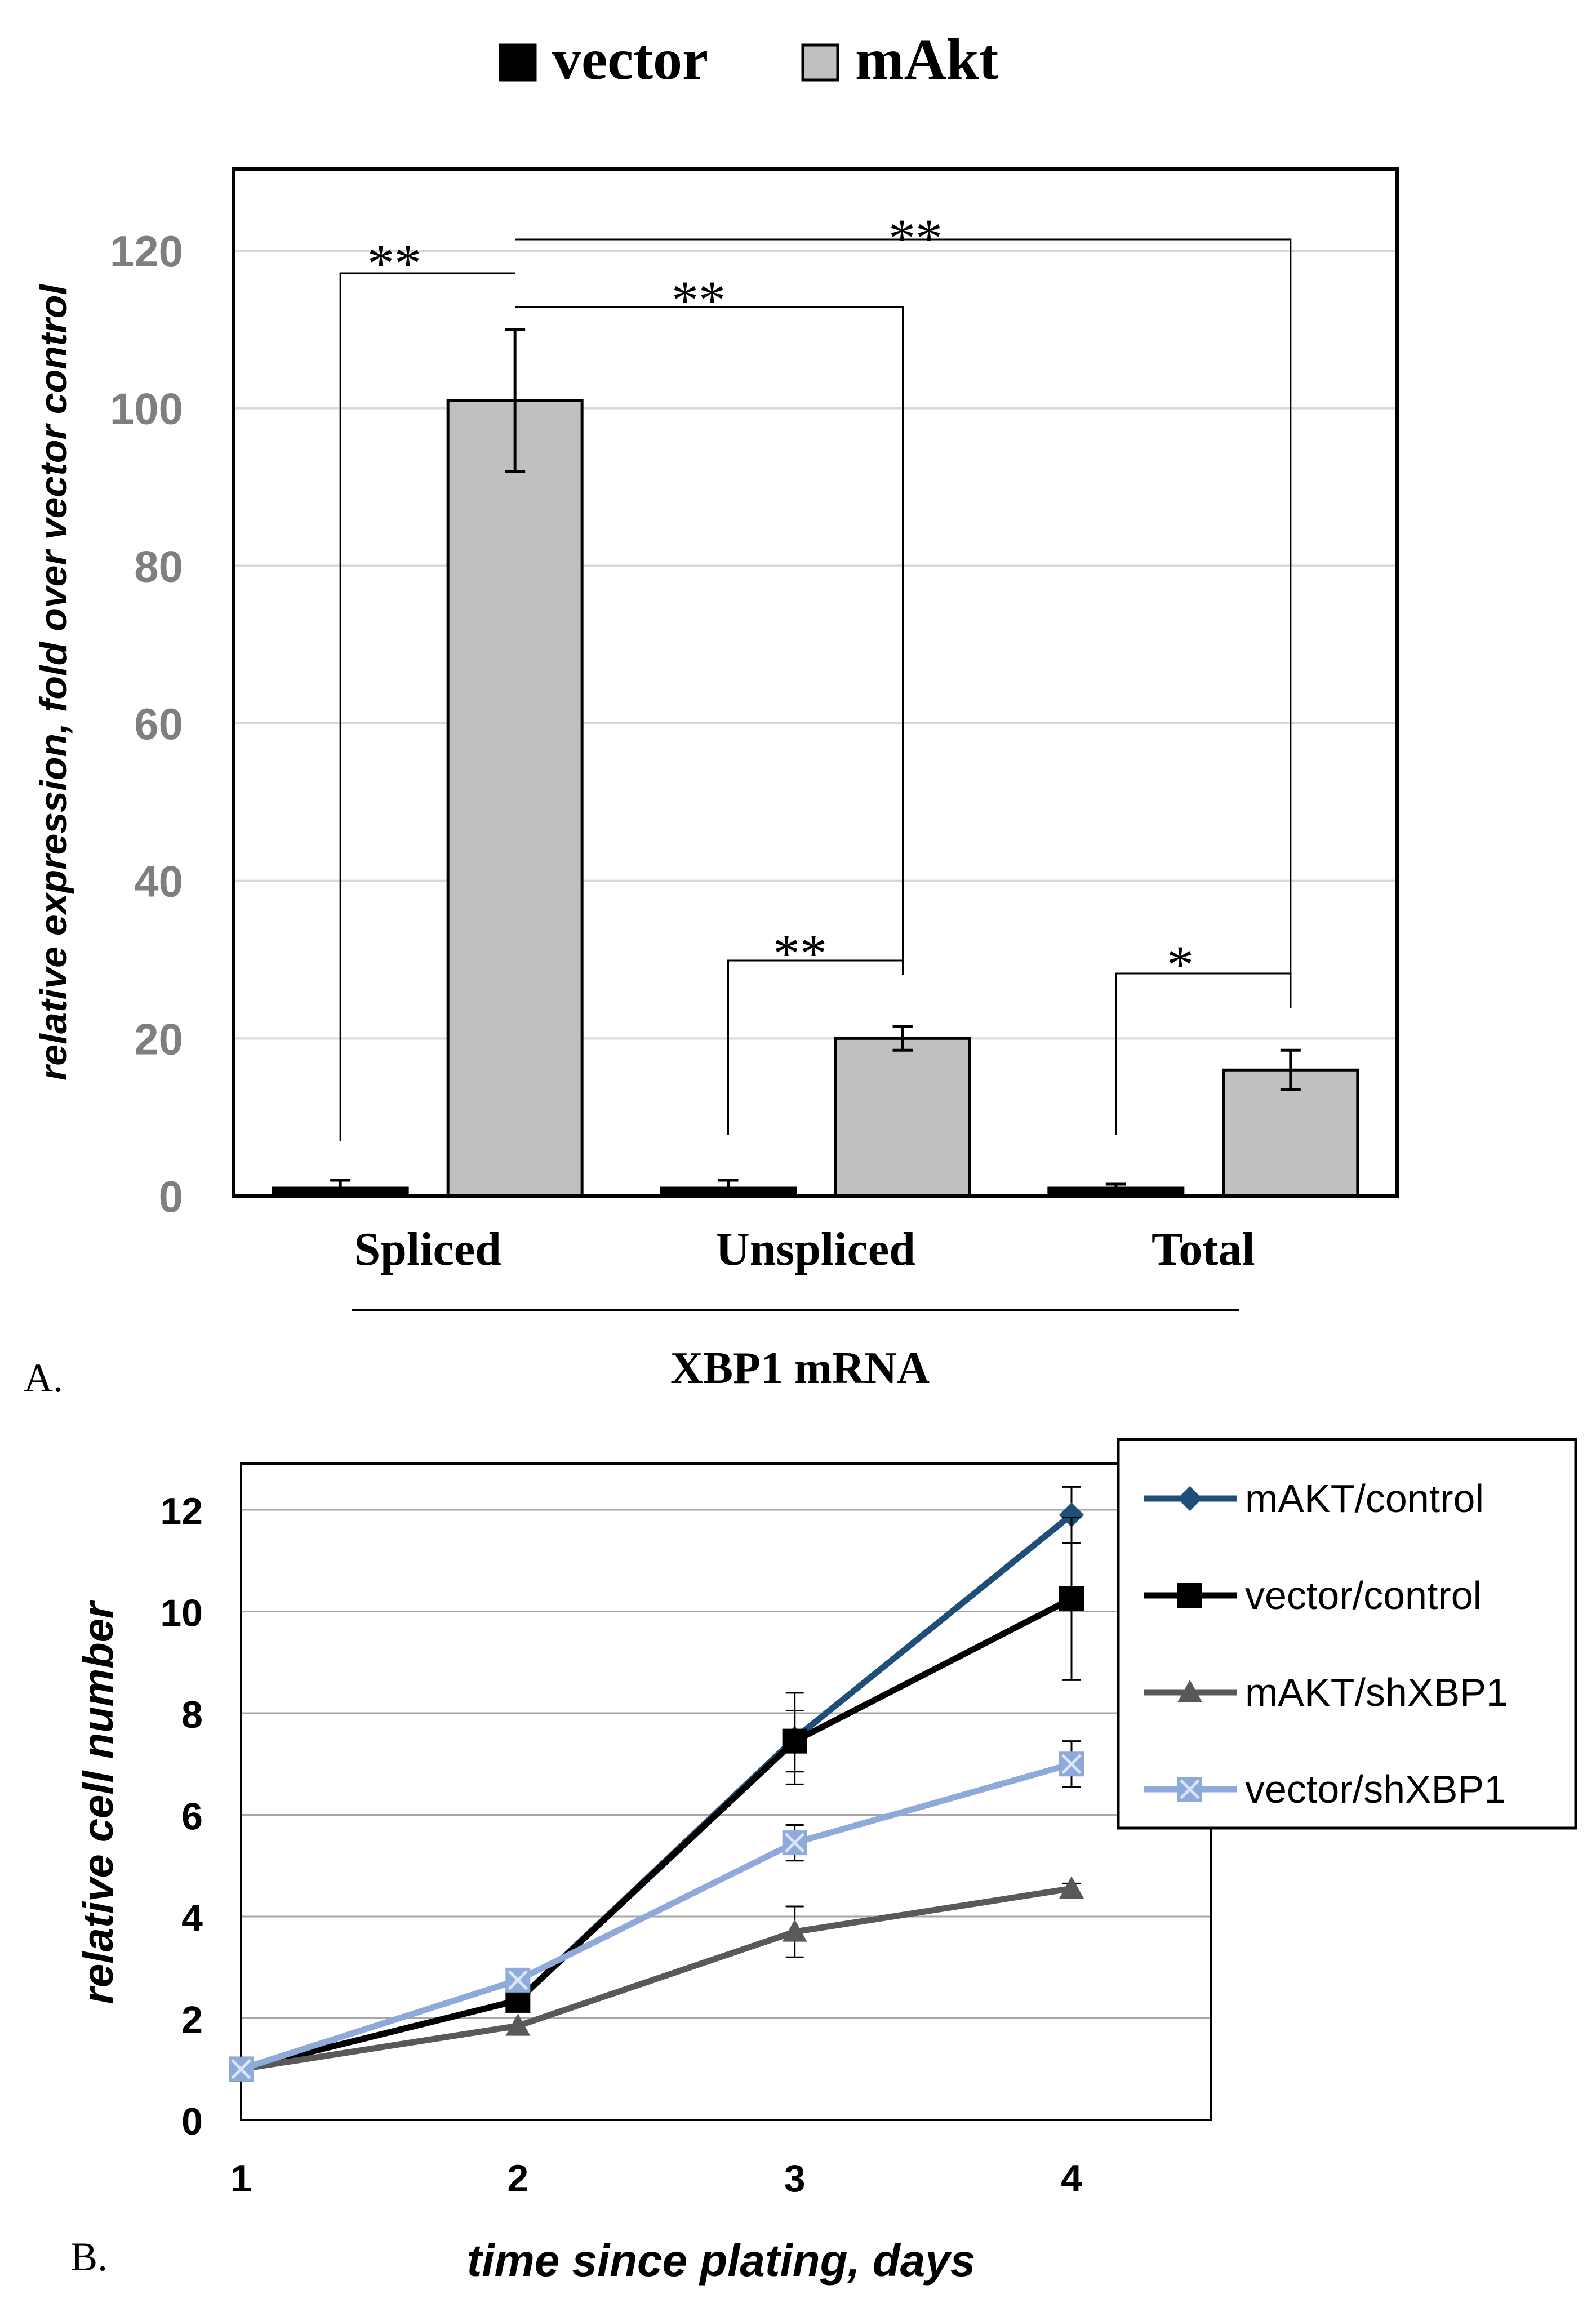 This screenshot has width=1596, height=2303. I want to click on y-tick-60: 60, so click(158, 724).